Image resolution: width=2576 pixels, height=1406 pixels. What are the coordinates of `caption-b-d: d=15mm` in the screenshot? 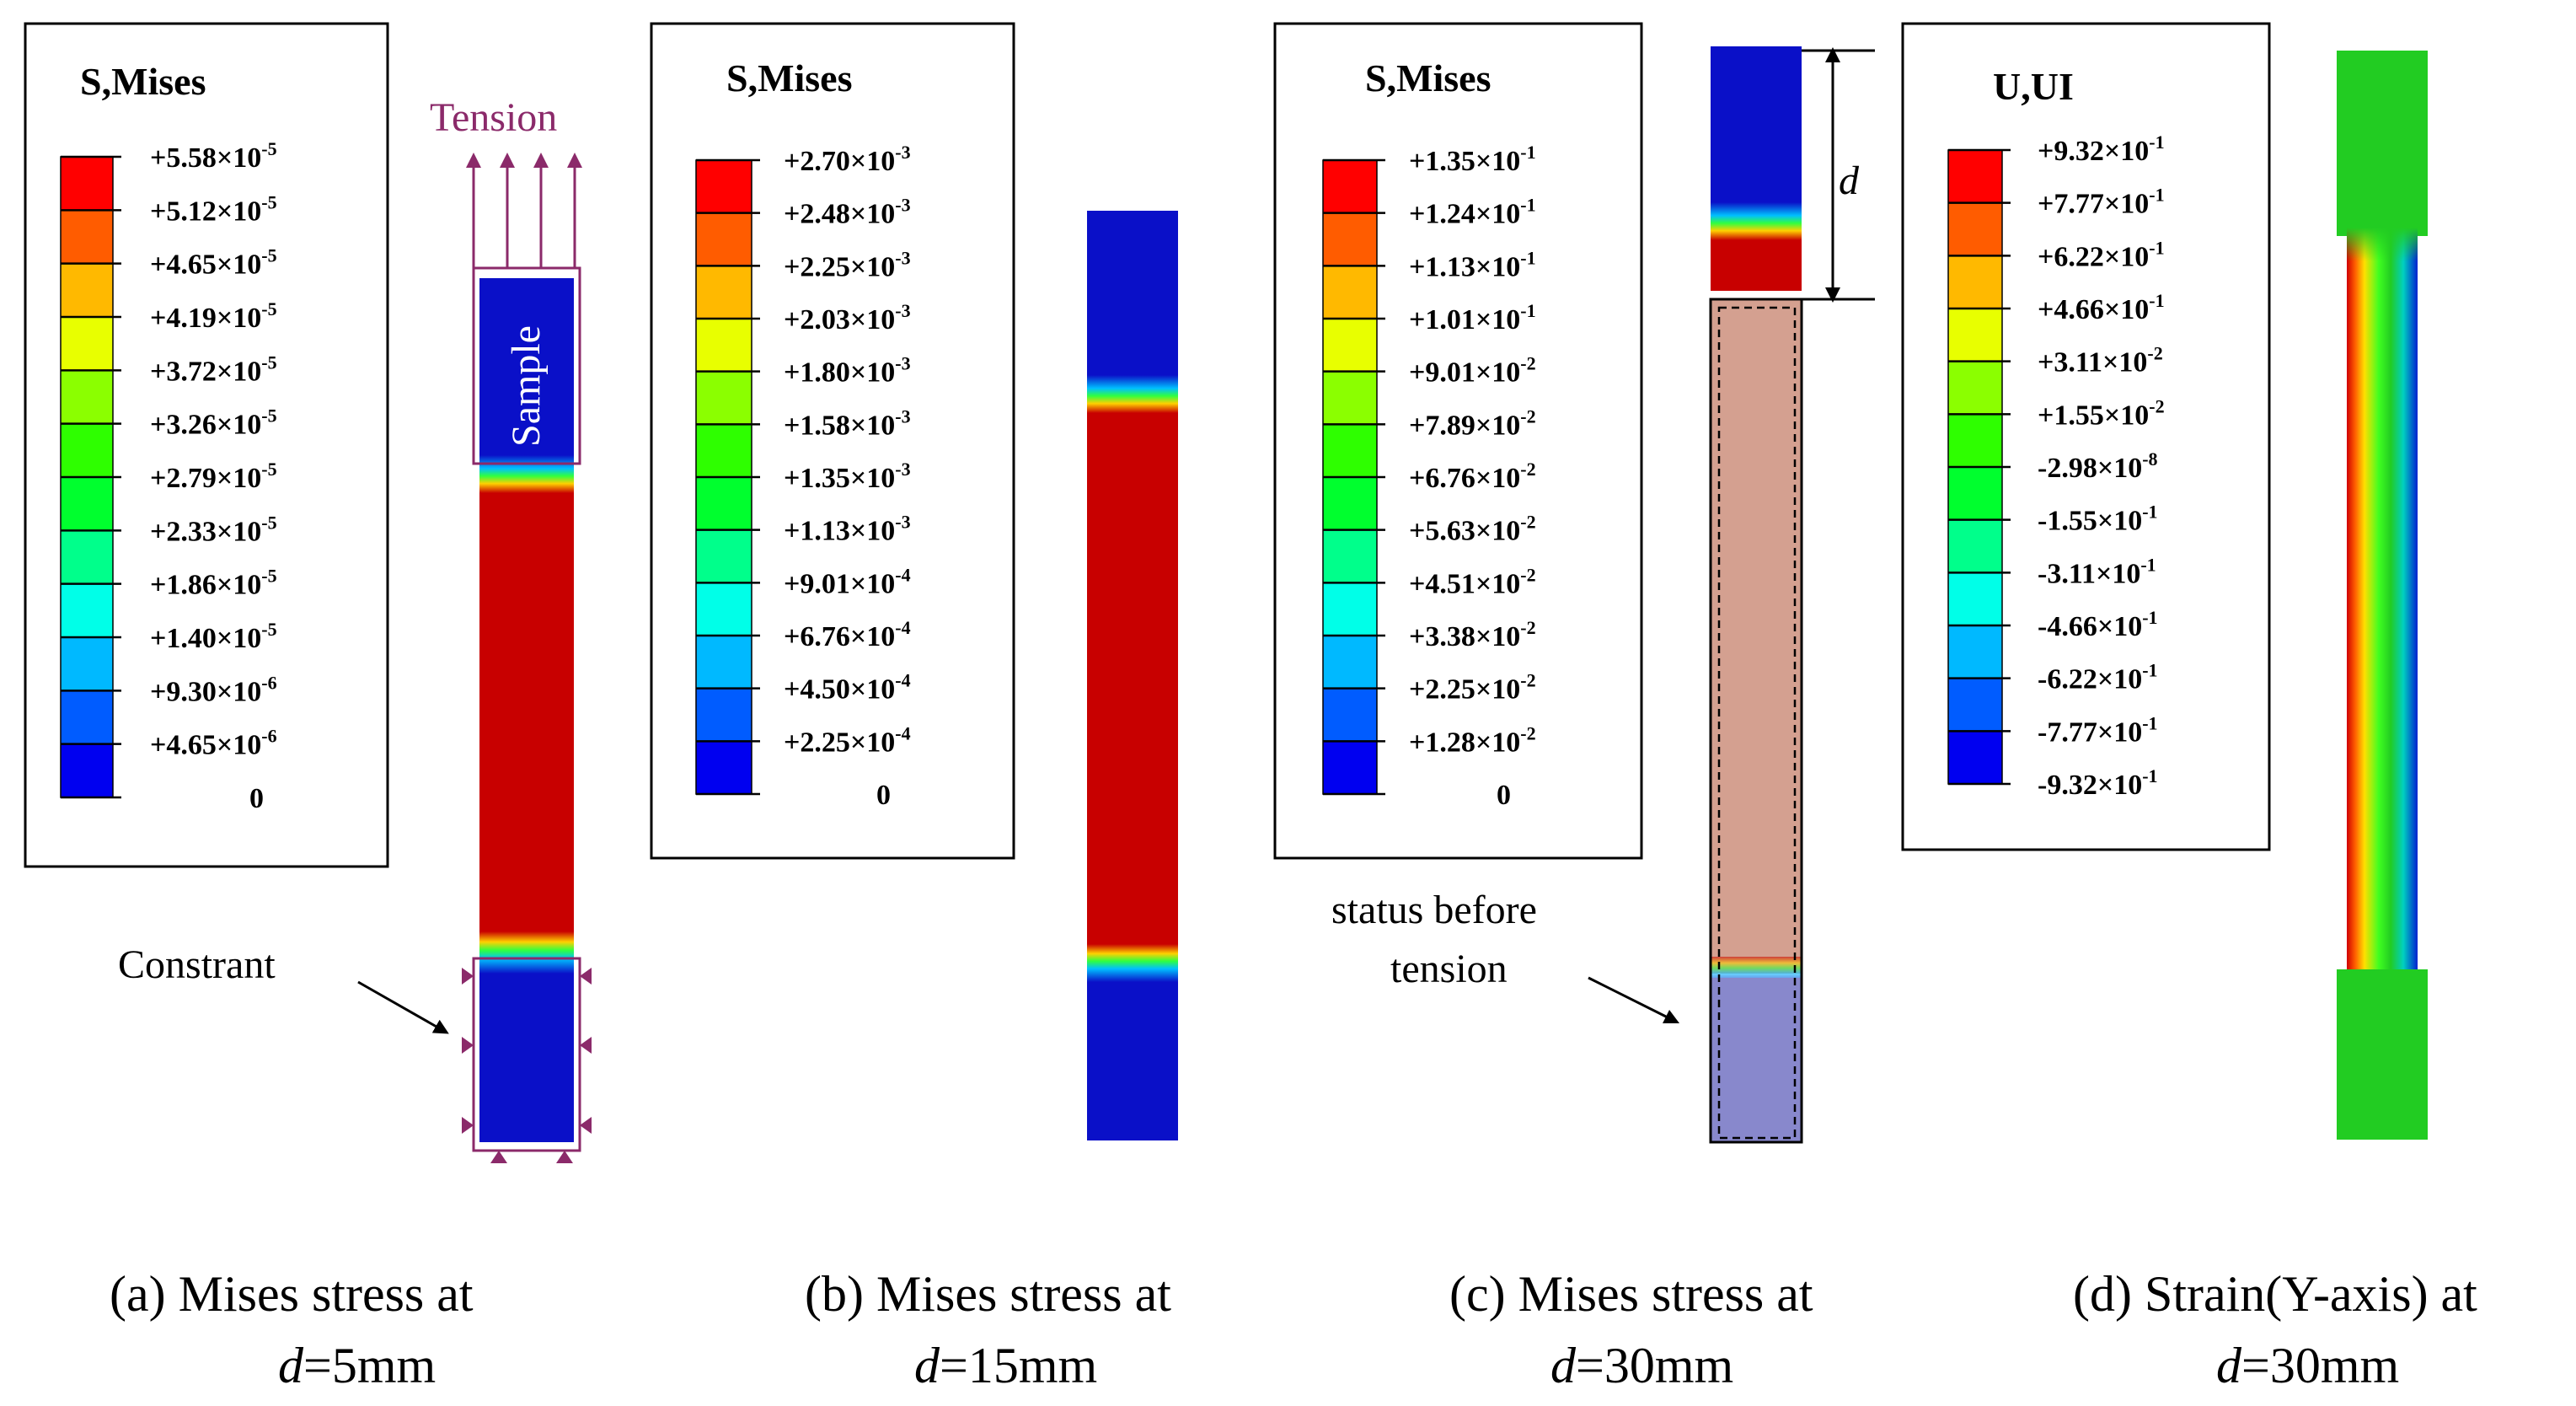 It's located at (1005, 1365).